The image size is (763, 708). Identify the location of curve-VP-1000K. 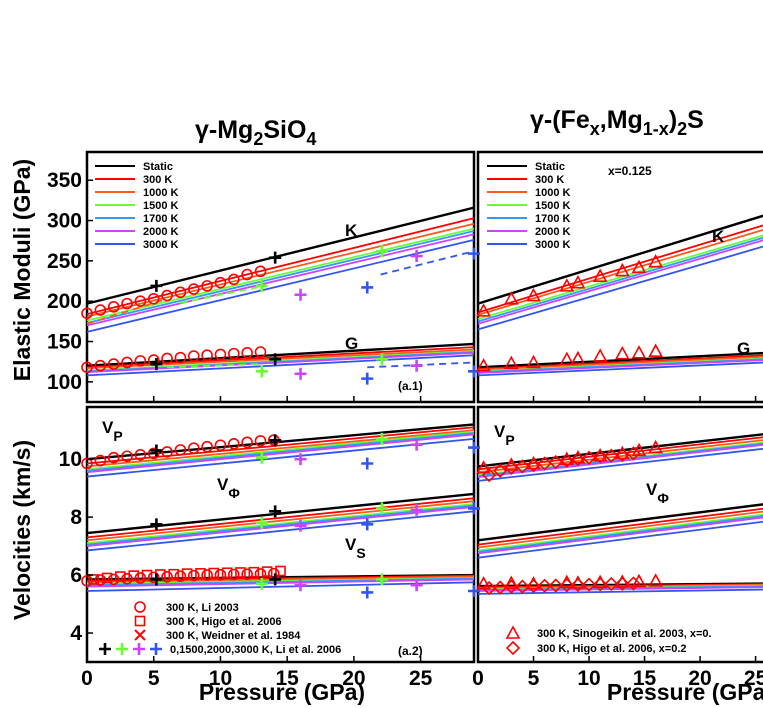
(280, 448).